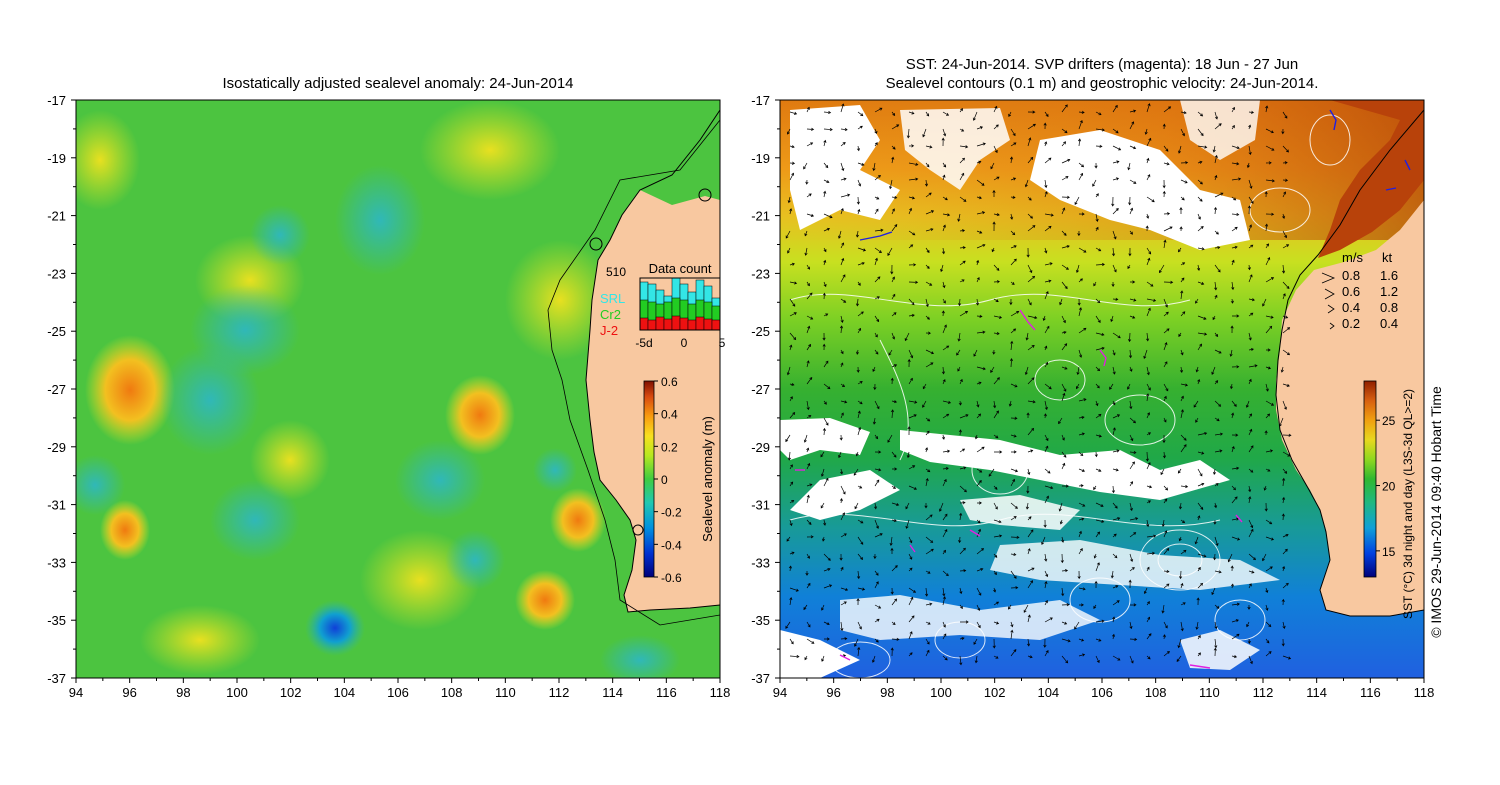 Image resolution: width=1500 pixels, height=785 pixels. Describe the element at coordinates (633, 372) in the screenshot. I see `left-shelf-contour` at that location.